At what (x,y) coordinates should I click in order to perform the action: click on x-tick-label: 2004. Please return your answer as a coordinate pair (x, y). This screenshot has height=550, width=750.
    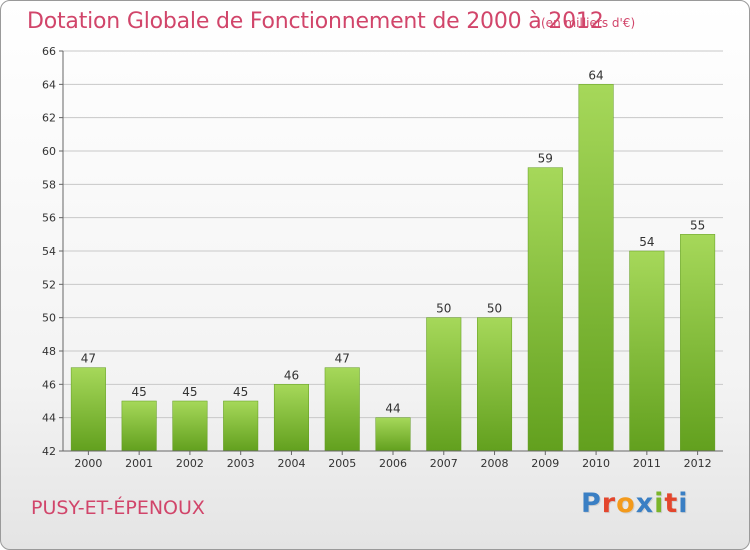
    Looking at the image, I should click on (291, 463).